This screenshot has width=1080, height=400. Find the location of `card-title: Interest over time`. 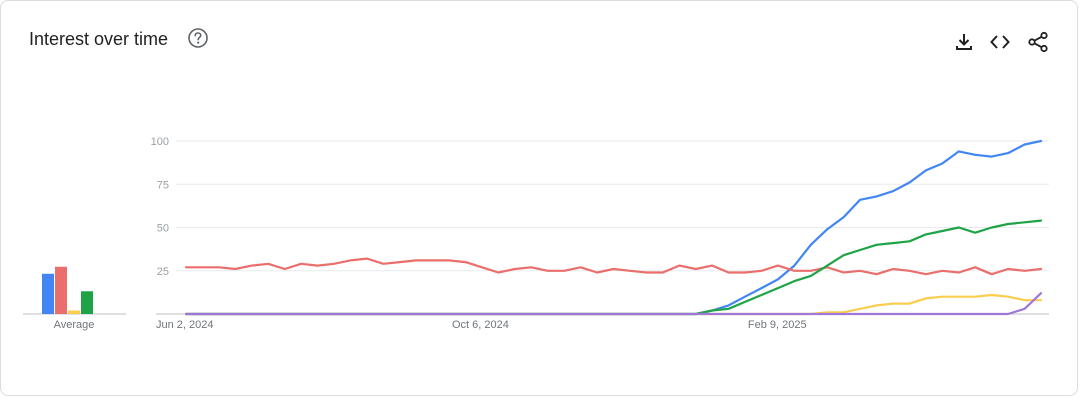

card-title: Interest over time is located at coordinates (99, 39).